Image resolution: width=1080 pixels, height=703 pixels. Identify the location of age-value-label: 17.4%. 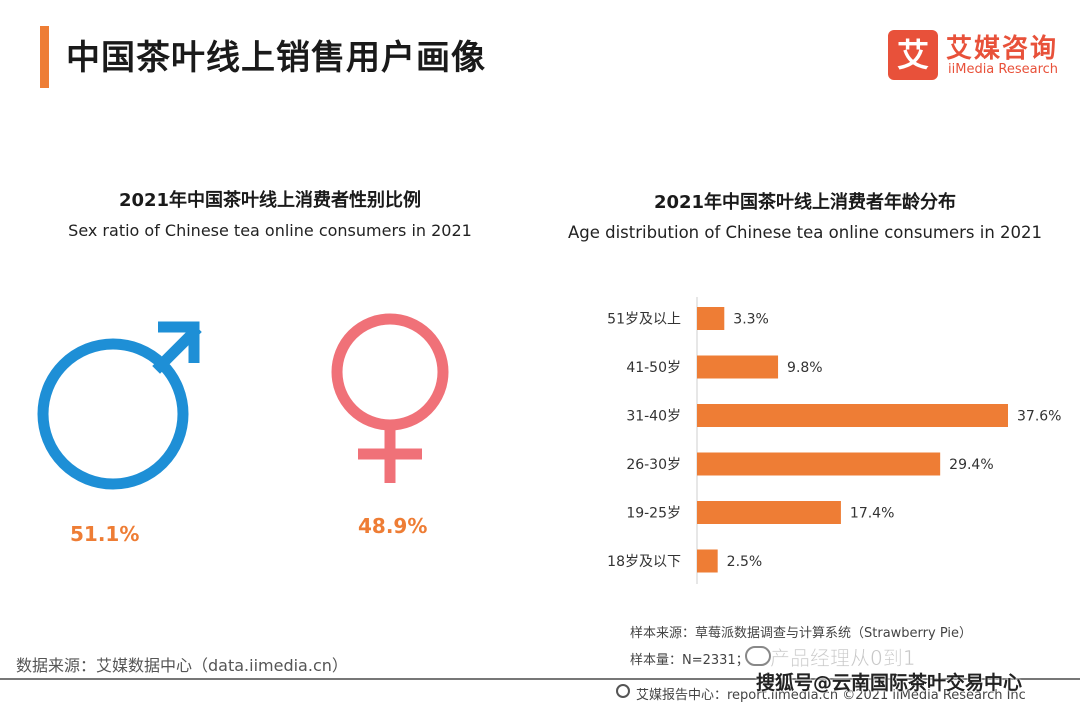
(872, 514).